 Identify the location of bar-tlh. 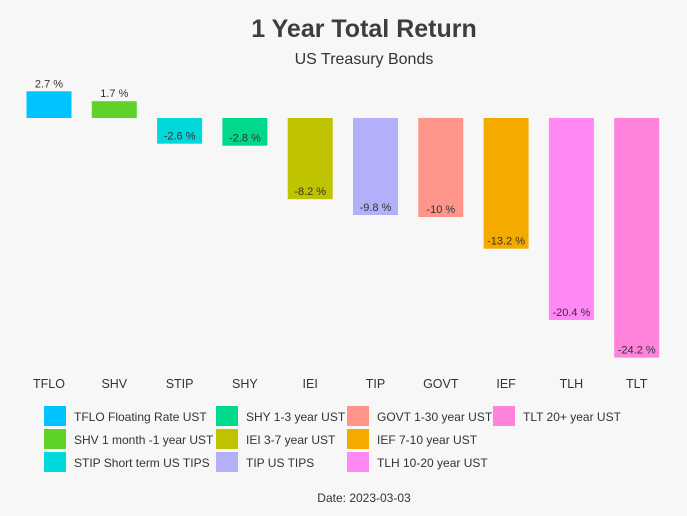
(571, 219).